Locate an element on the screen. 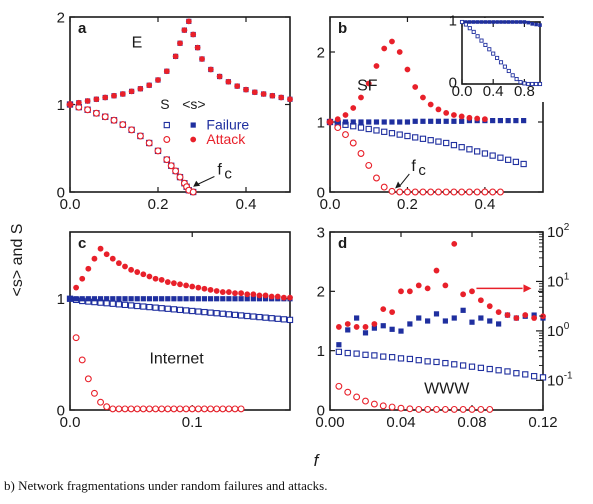 Image resolution: width=593 pixels, height=504 pixels. x-tick-label: 0.0 is located at coordinates (462, 91).